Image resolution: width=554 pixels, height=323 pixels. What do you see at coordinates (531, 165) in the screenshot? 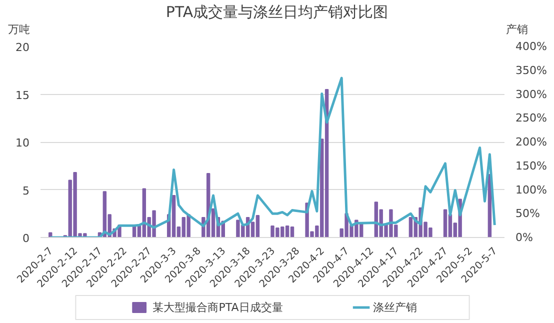
I see `y2-tick-label: 150%` at bounding box center [531, 165].